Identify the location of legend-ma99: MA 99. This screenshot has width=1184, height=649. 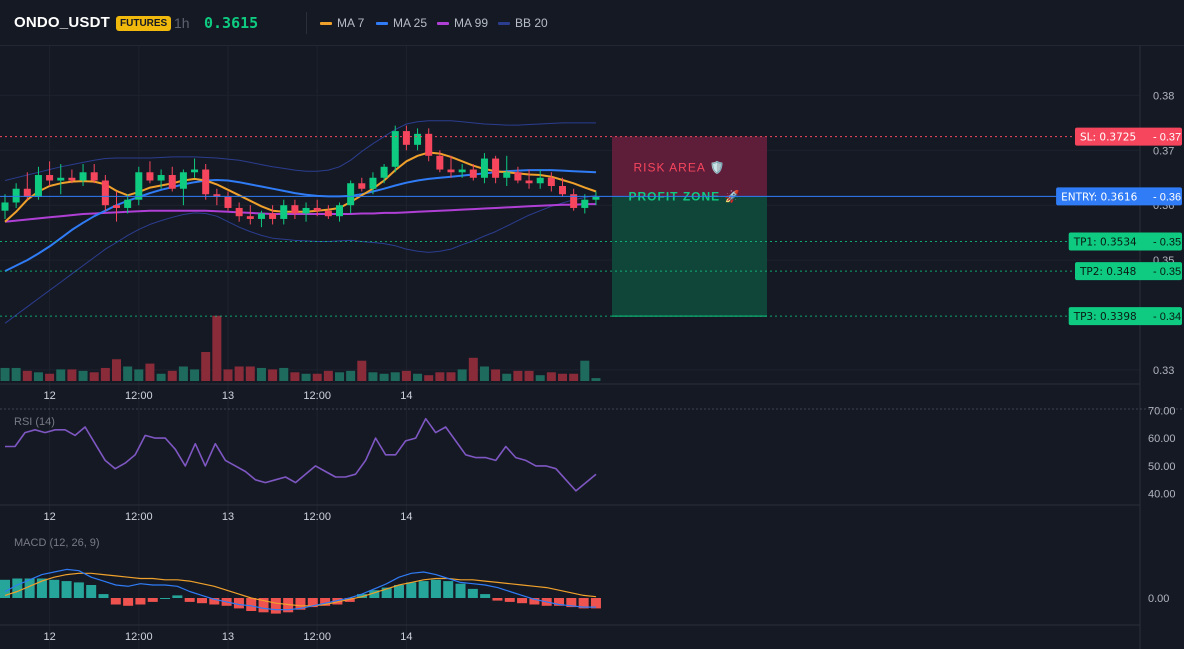
(462, 23).